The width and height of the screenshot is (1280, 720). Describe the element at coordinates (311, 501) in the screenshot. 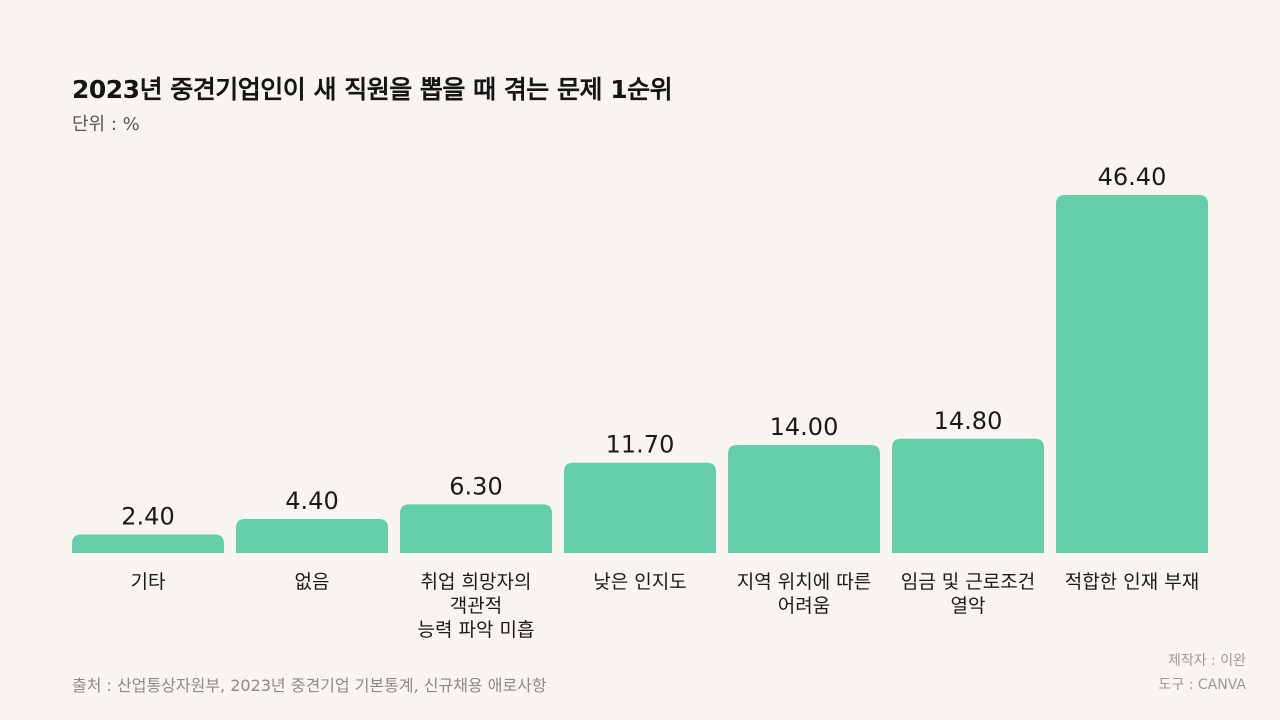

I see `value-label-2: 4.40` at that location.